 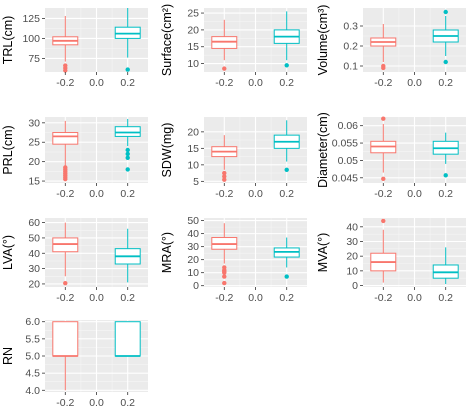 What do you see at coordinates (8, 356) in the screenshot?
I see `y-axis-title: RN` at bounding box center [8, 356].